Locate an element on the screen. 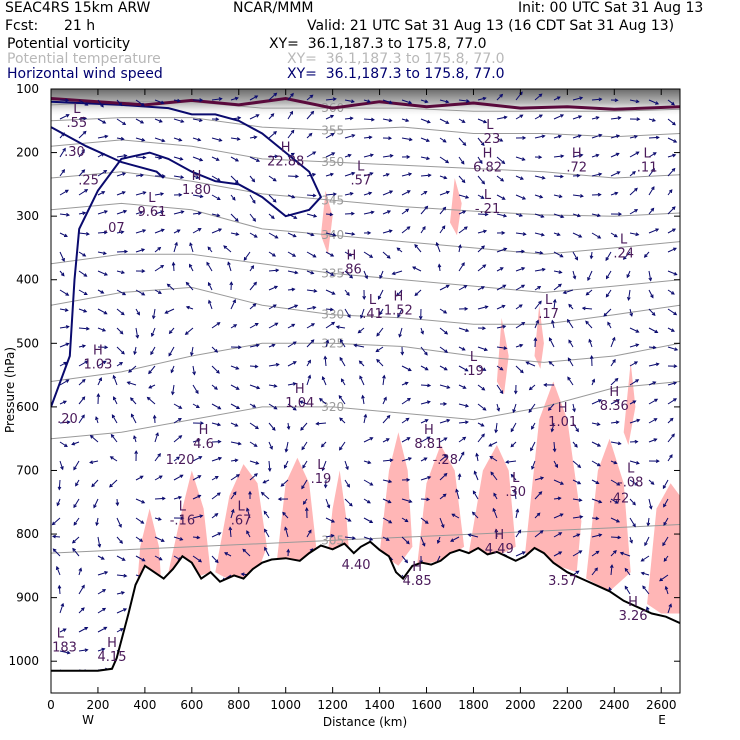 The width and height of the screenshot is (740, 740). hl-value: .41 is located at coordinates (372, 314).